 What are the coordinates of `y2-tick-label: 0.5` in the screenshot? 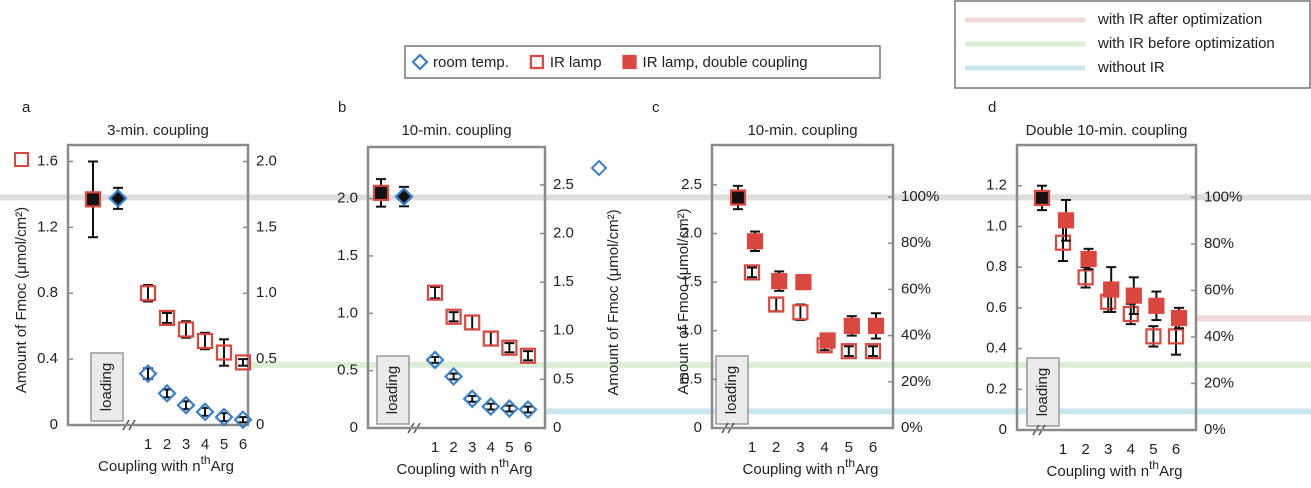 It's located at (563, 378).